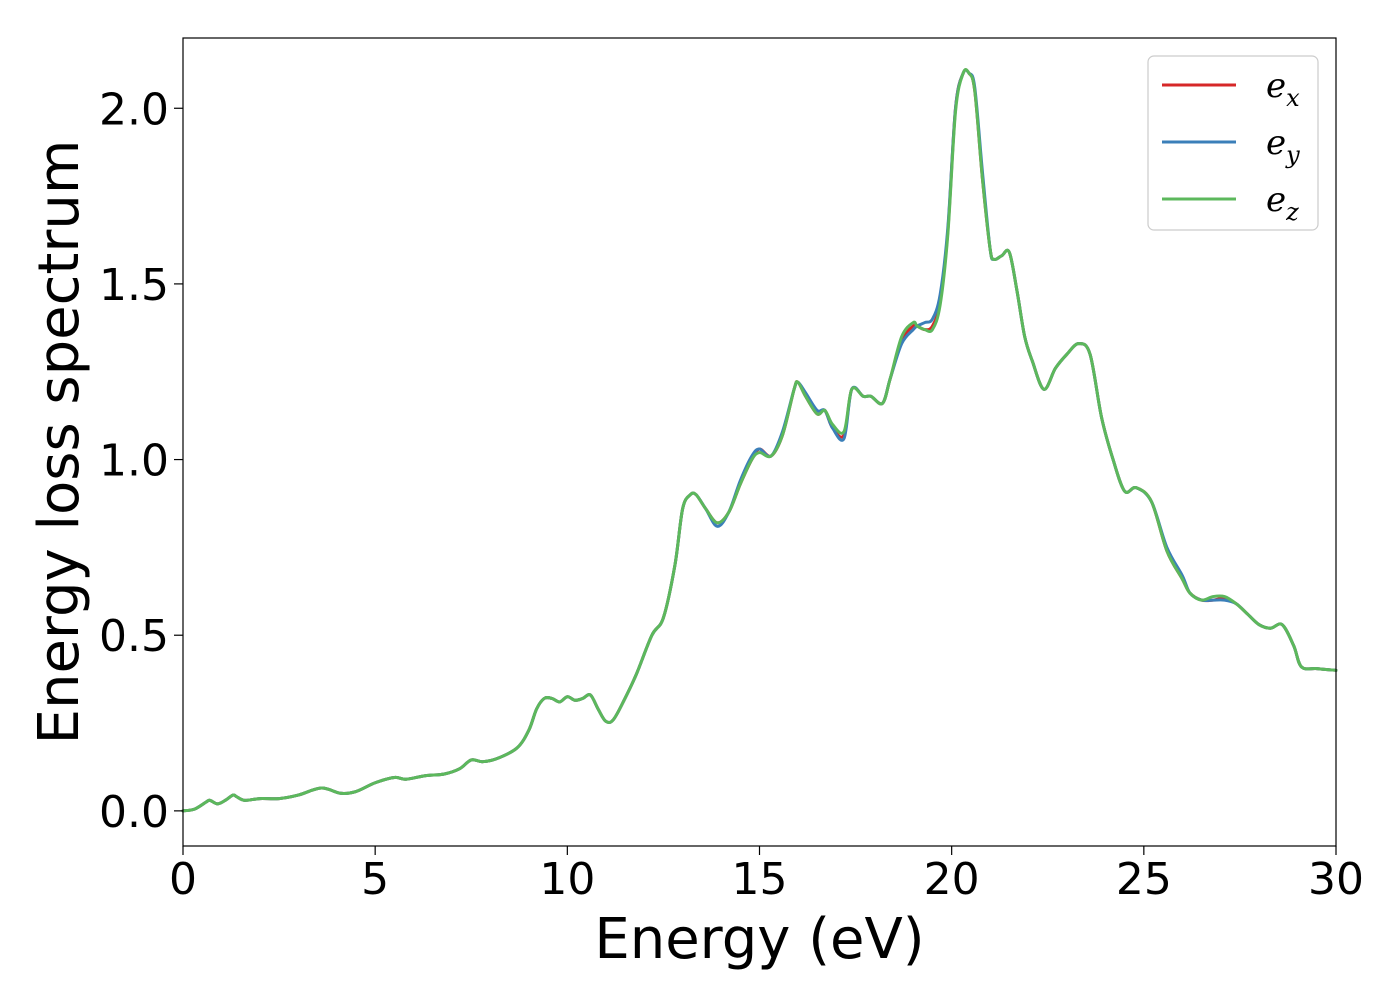 This screenshot has width=1400, height=1000. I want to click on legend: ex ey ez, so click(1233, 143).